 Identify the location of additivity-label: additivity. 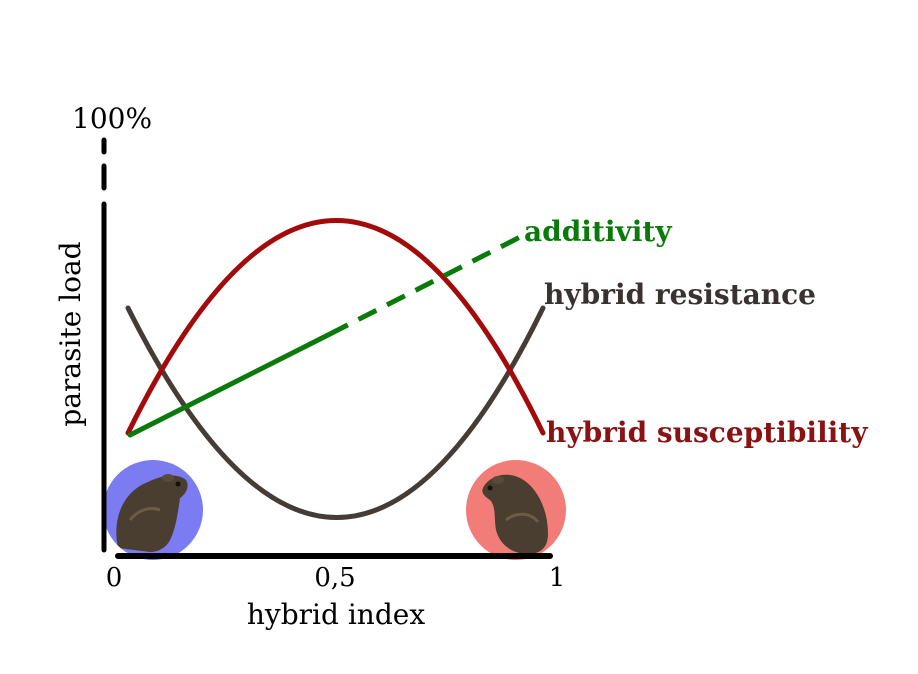
(598, 231).